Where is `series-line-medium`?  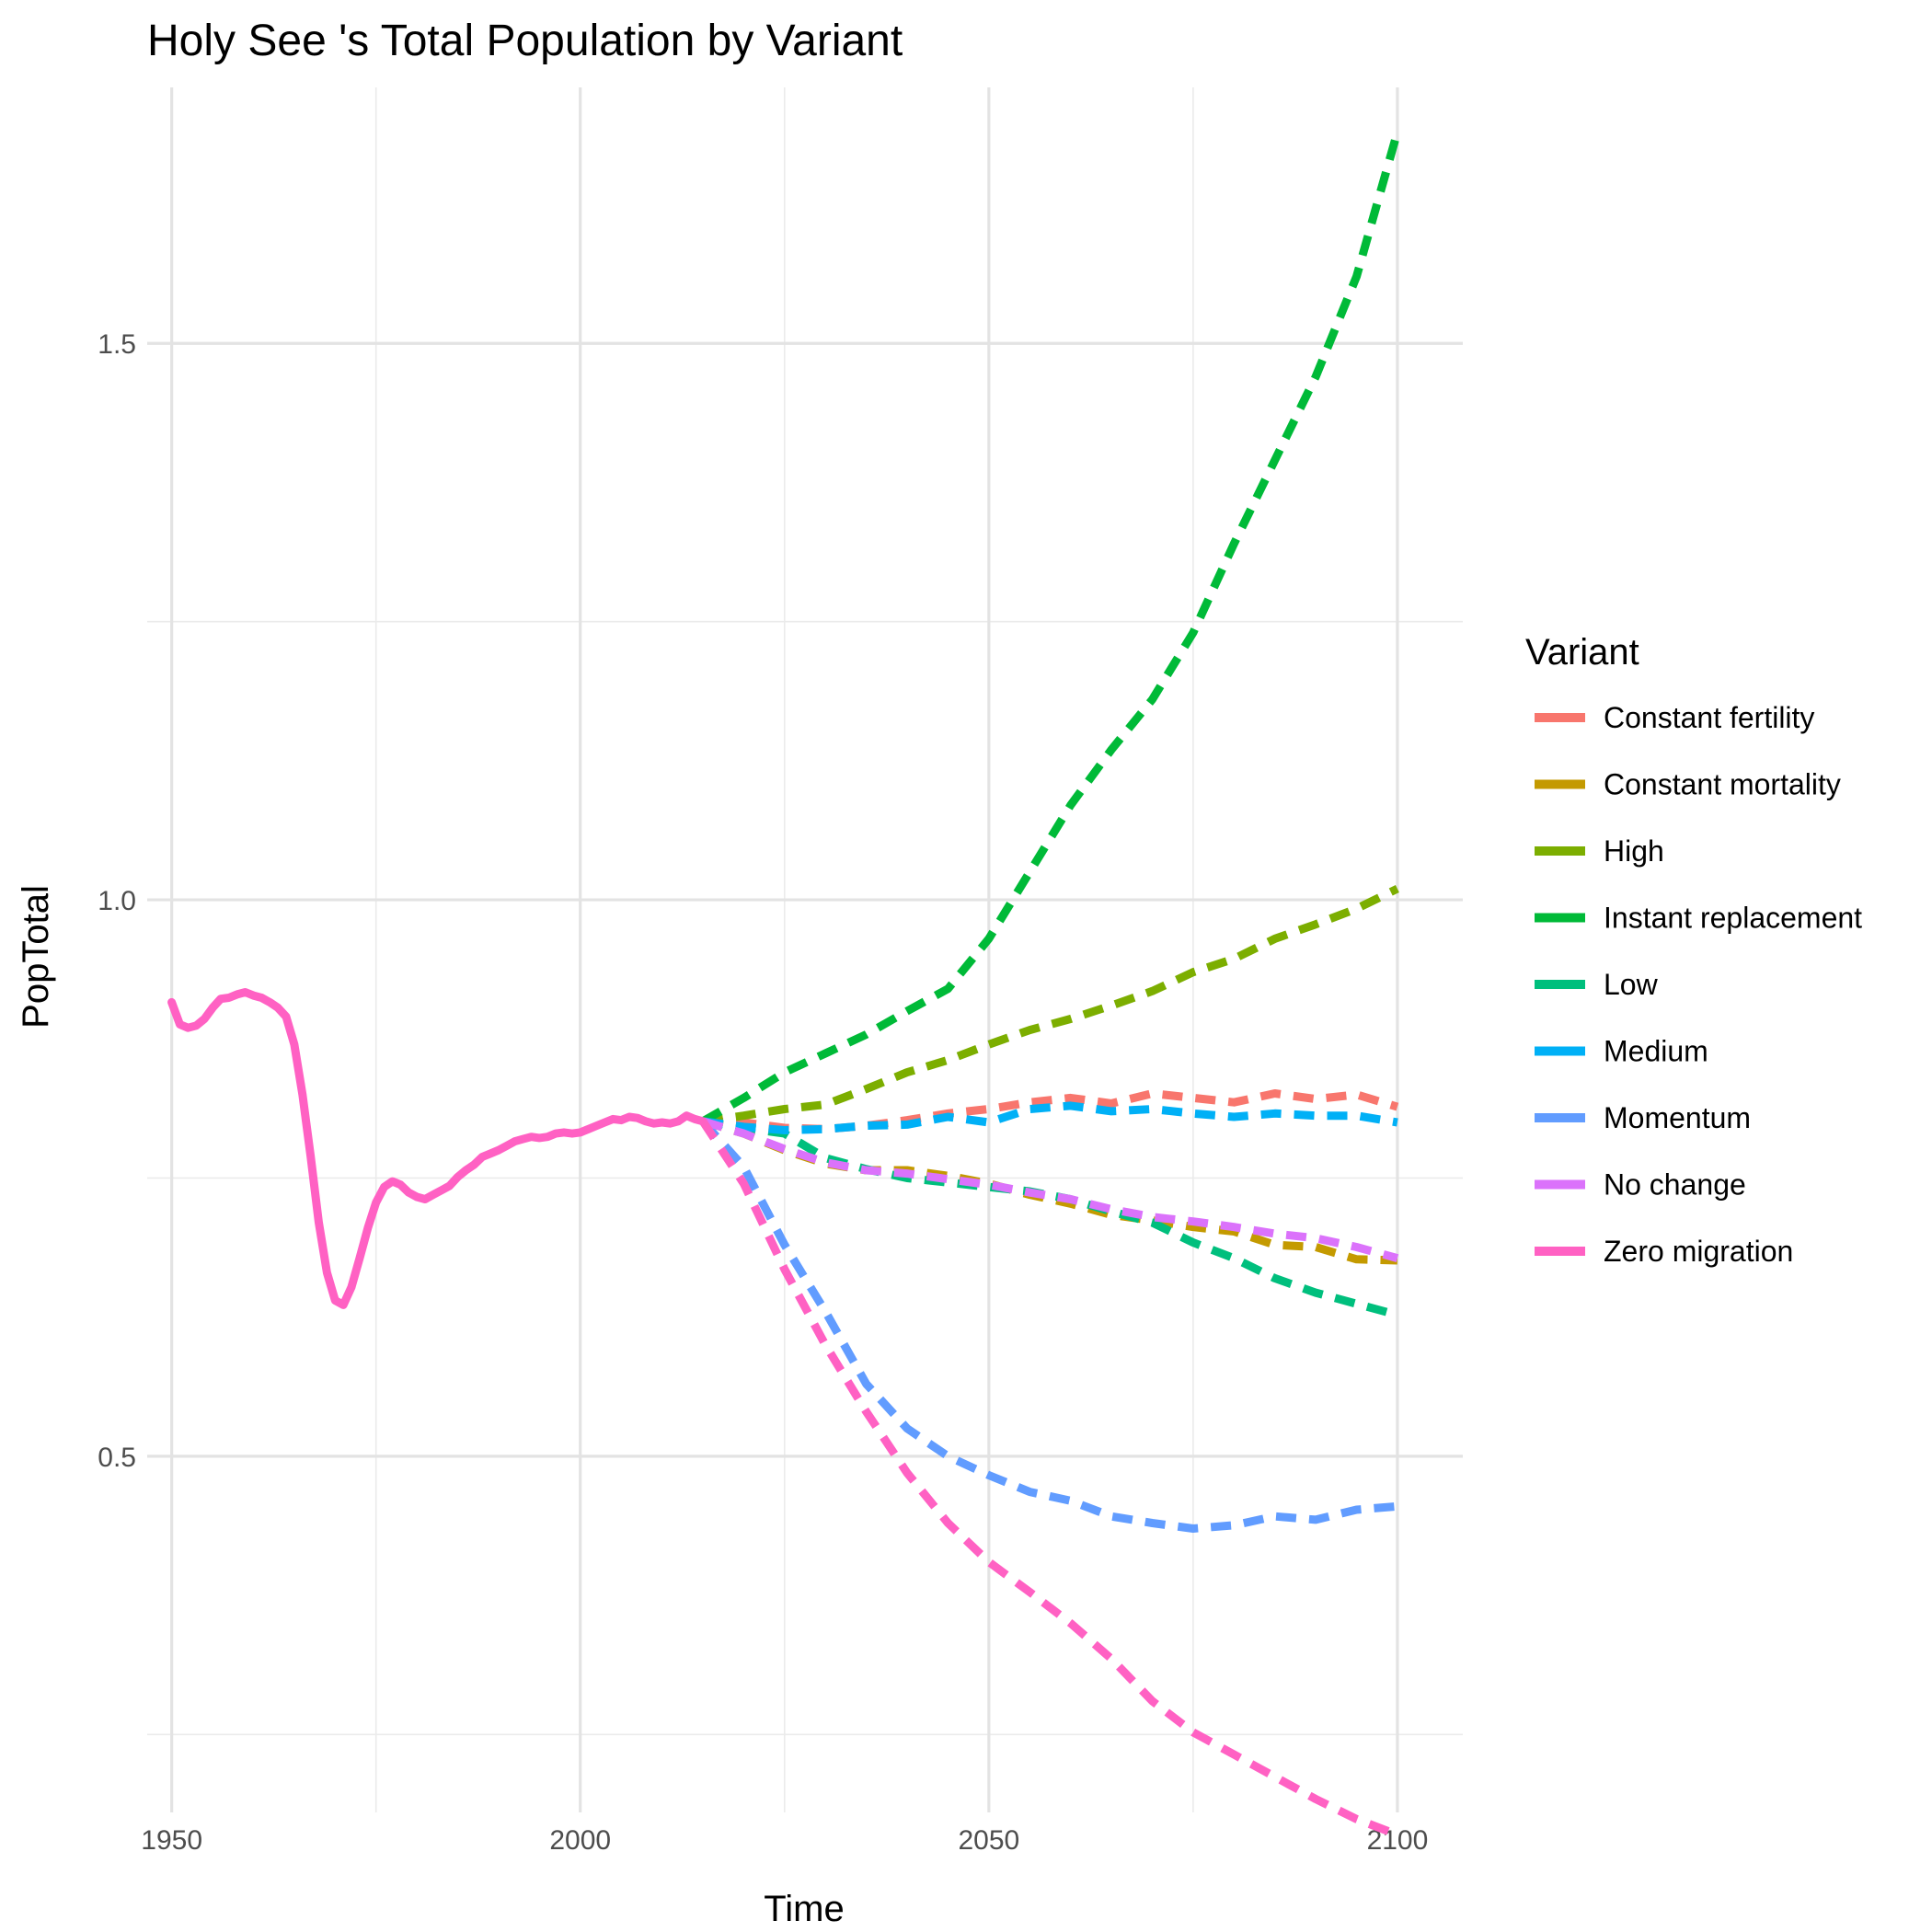 series-line-medium is located at coordinates (1050, 1117).